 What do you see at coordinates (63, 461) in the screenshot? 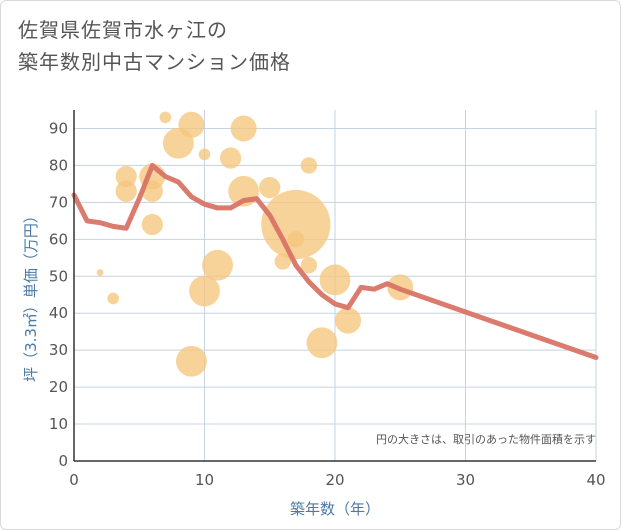
I see `y-tick-label: 0` at bounding box center [63, 461].